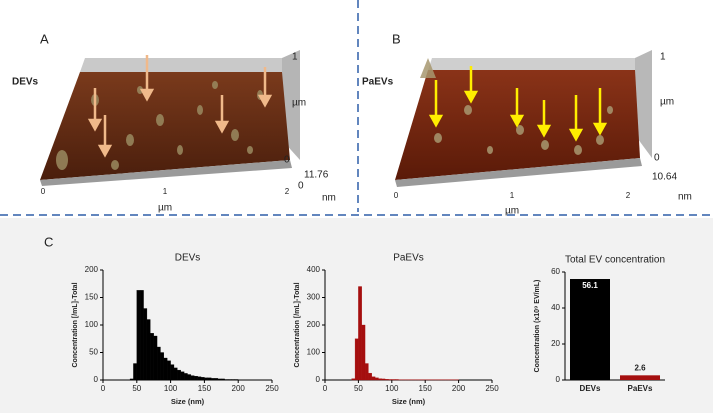  Describe the element at coordinates (188, 258) in the screenshot. I see `chart-title: DEVs` at that location.